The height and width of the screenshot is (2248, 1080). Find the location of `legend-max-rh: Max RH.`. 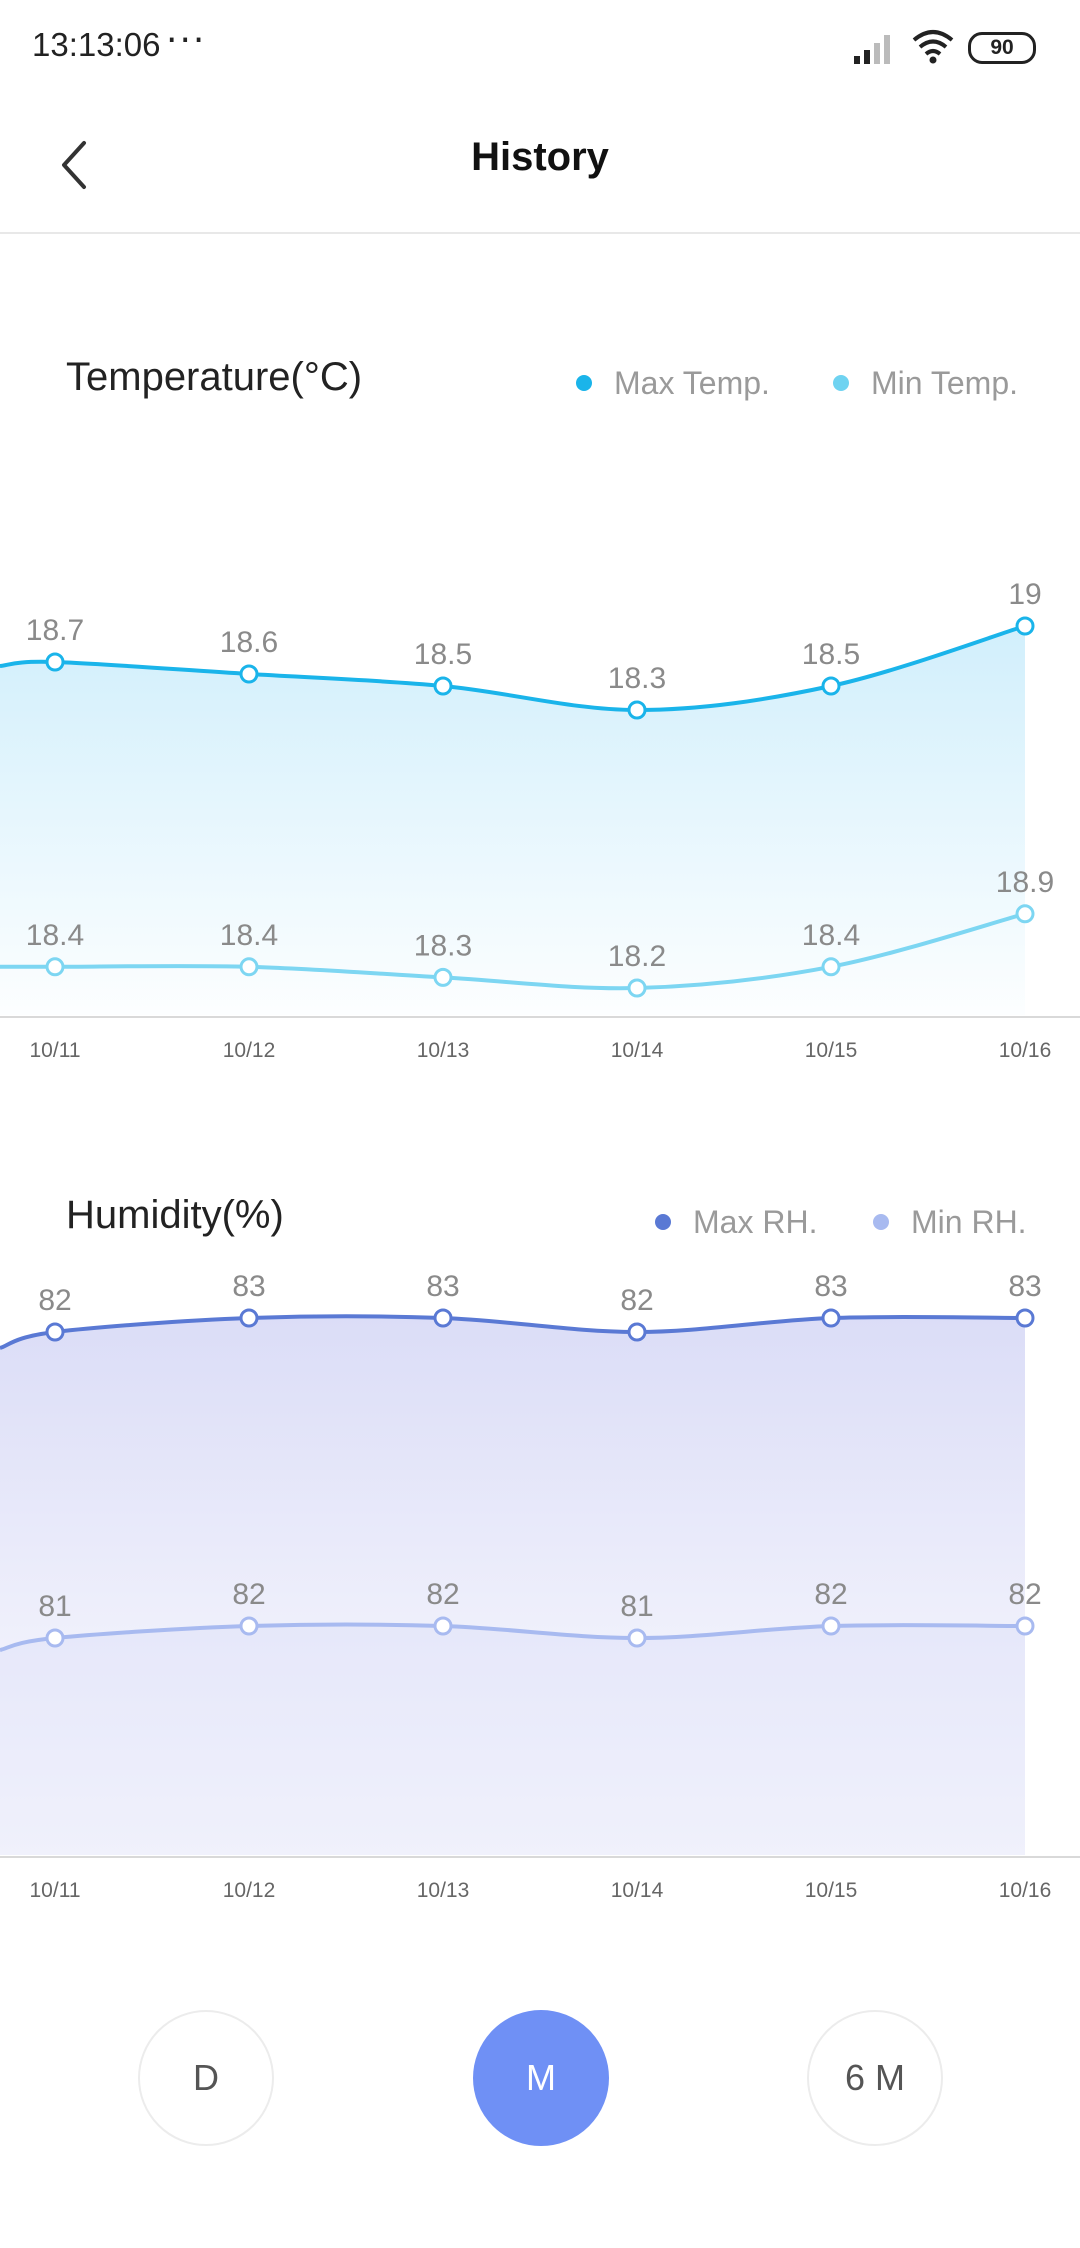

legend-max-rh: Max RH. is located at coordinates (736, 1222).